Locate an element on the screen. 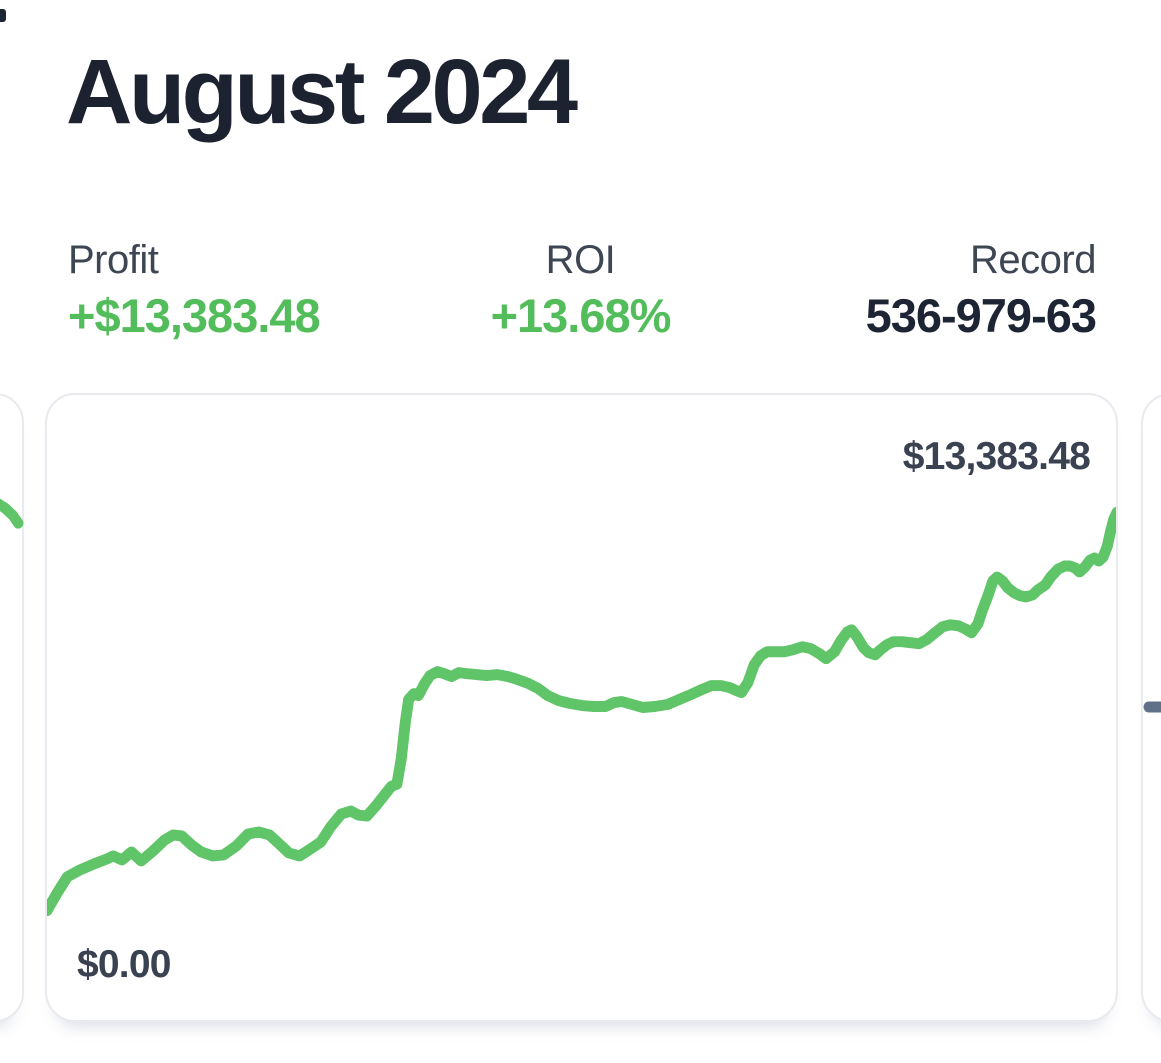 The height and width of the screenshot is (1063, 1161). stat-record: Record 536-979-63 is located at coordinates (981, 290).